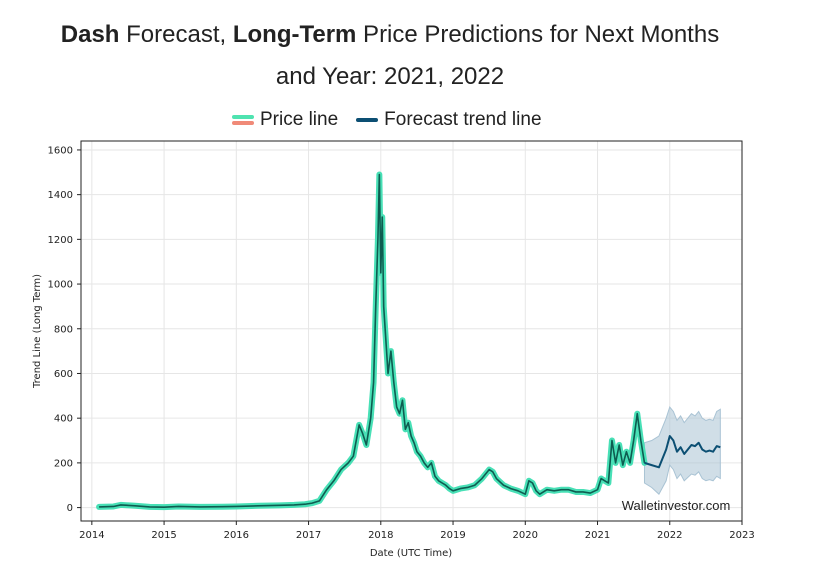 Image resolution: width=830 pixels, height=563 pixels. Describe the element at coordinates (70, 508) in the screenshot. I see `y-tick-label: 0` at that location.